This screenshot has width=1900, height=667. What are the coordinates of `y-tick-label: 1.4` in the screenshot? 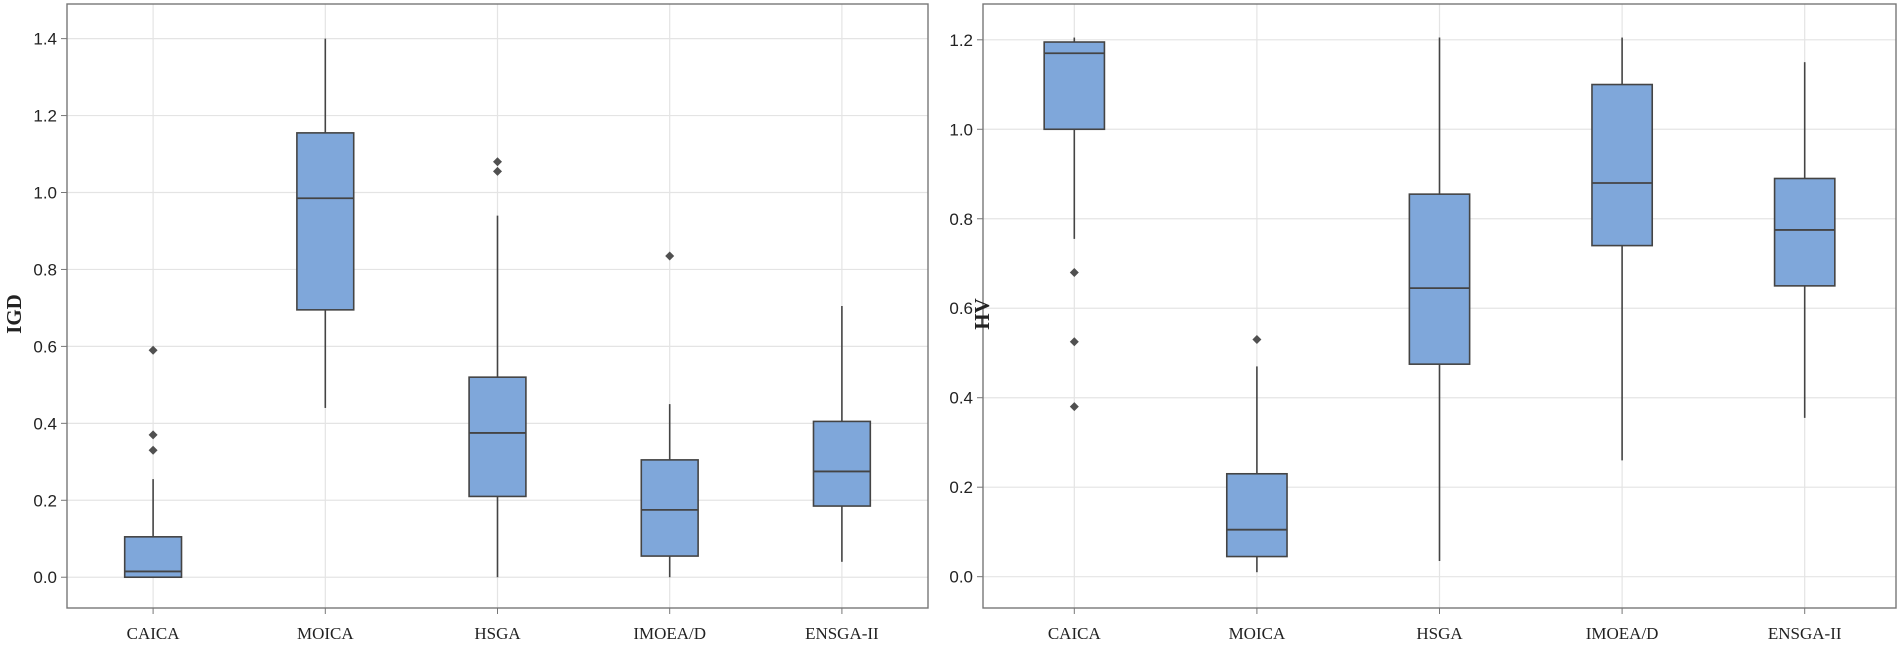 It's located at (45, 39).